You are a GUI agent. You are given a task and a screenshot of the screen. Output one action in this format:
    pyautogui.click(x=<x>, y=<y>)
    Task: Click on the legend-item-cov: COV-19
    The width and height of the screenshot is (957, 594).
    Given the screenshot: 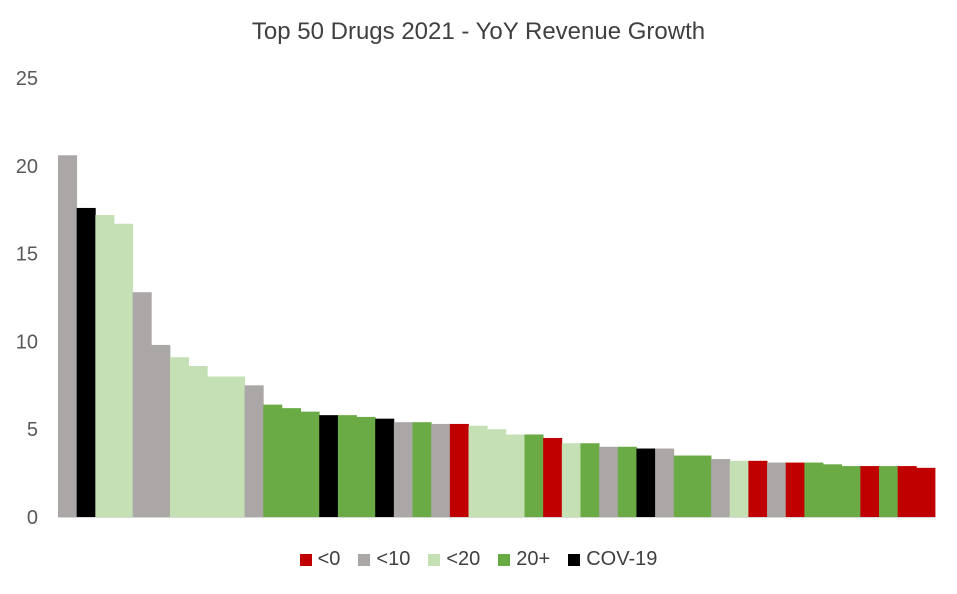 What is the action you would take?
    pyautogui.click(x=612, y=559)
    